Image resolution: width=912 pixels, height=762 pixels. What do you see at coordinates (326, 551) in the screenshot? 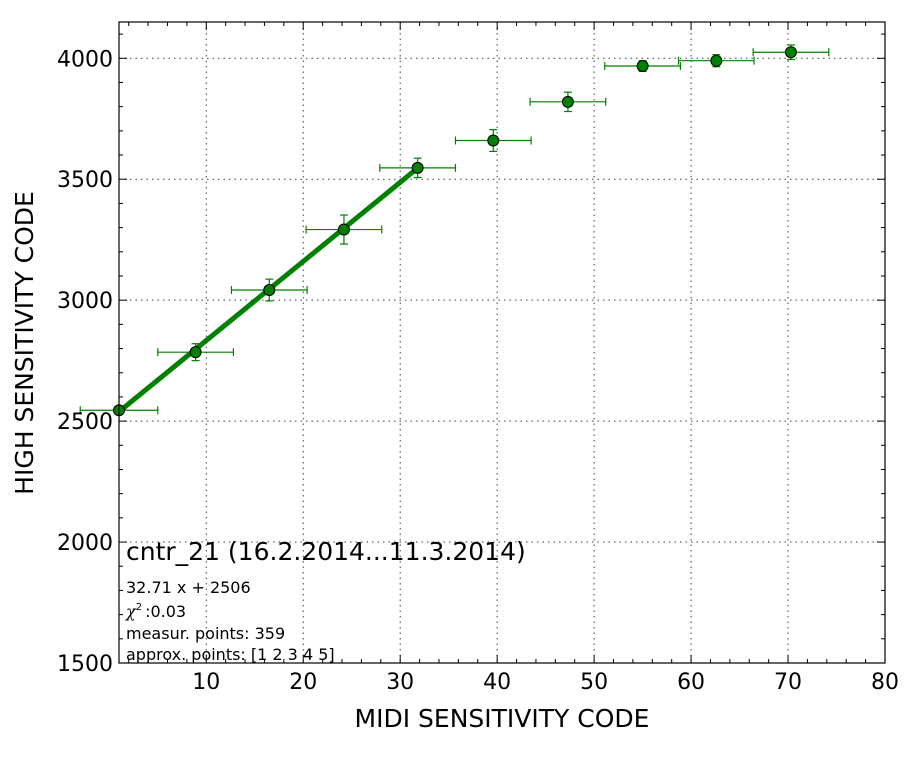
I see `annotation-title: cntr_21 (16.2.2014...11.3.2014)` at bounding box center [326, 551].